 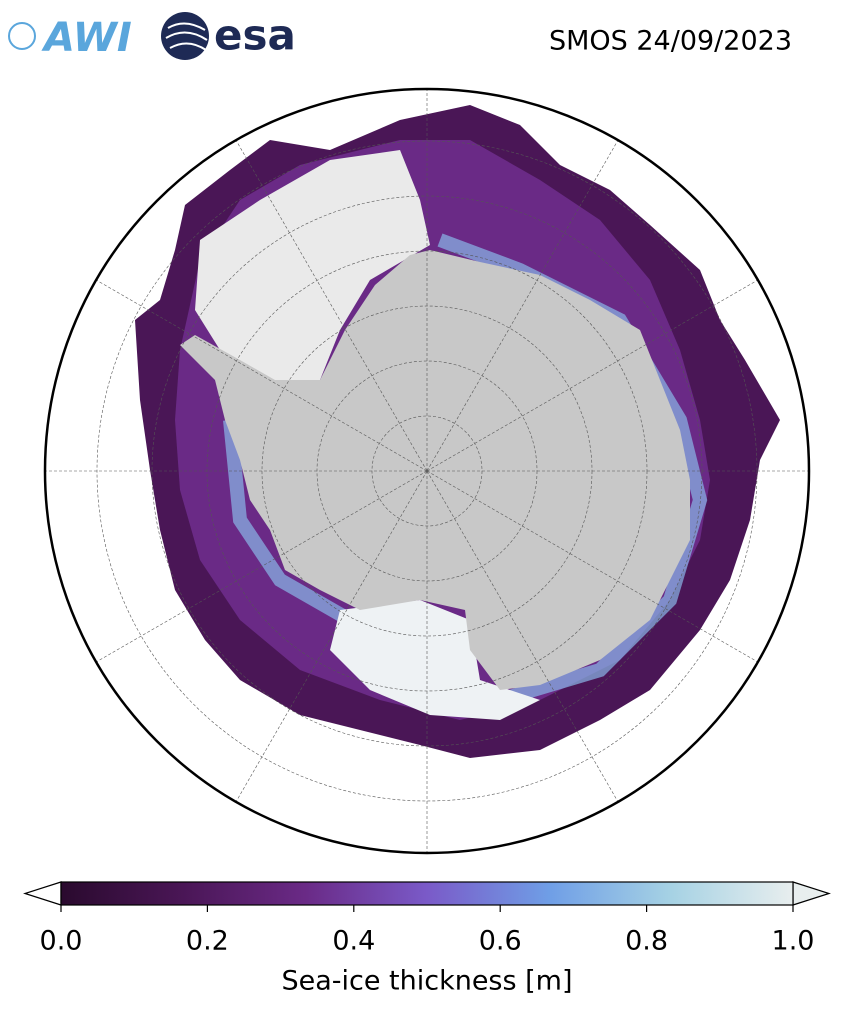 What do you see at coordinates (207, 941) in the screenshot?
I see `colorbar-tick-label: 0.2` at bounding box center [207, 941].